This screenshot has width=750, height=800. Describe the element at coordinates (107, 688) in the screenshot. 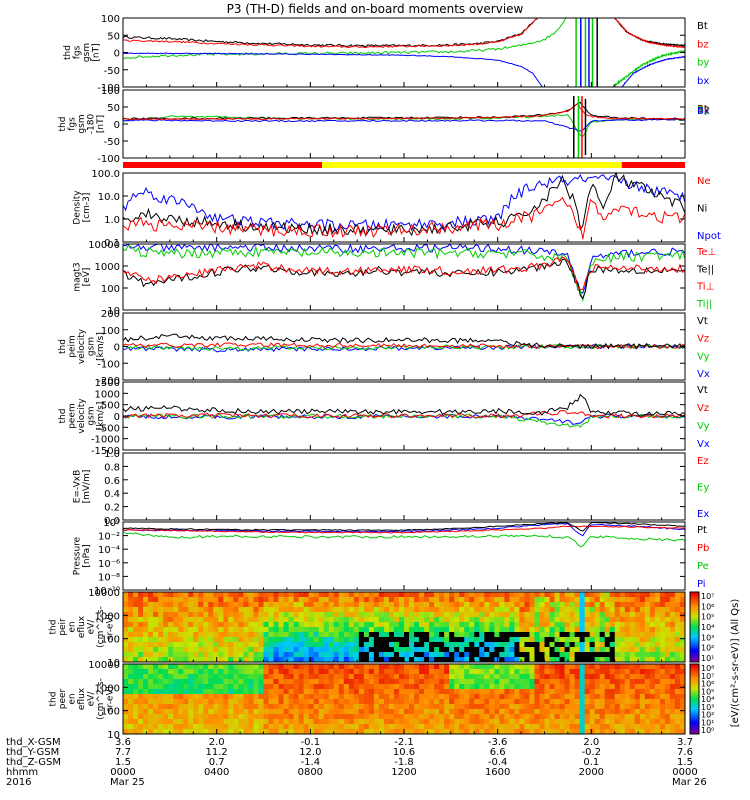

I see `y-tick-label: 1000` at that location.